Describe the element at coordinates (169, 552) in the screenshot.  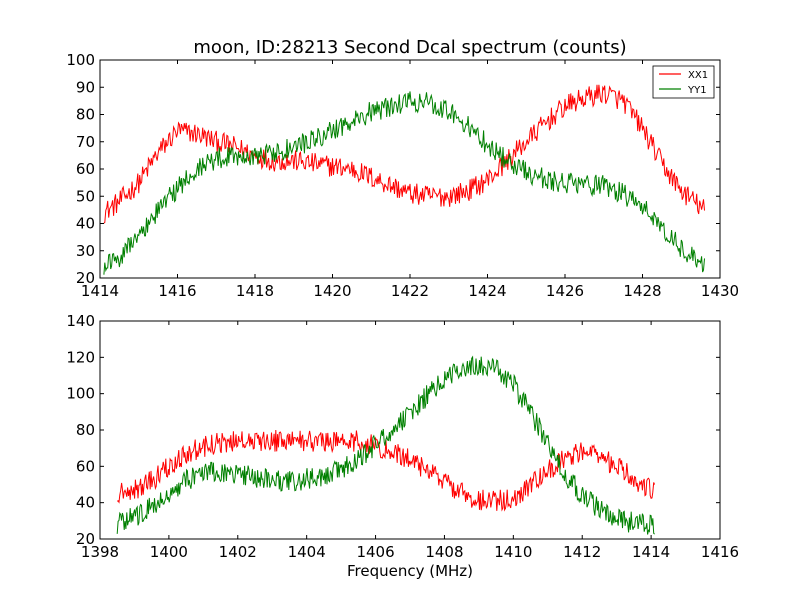
I see `x-tick-label-1-1: 1400` at that location.